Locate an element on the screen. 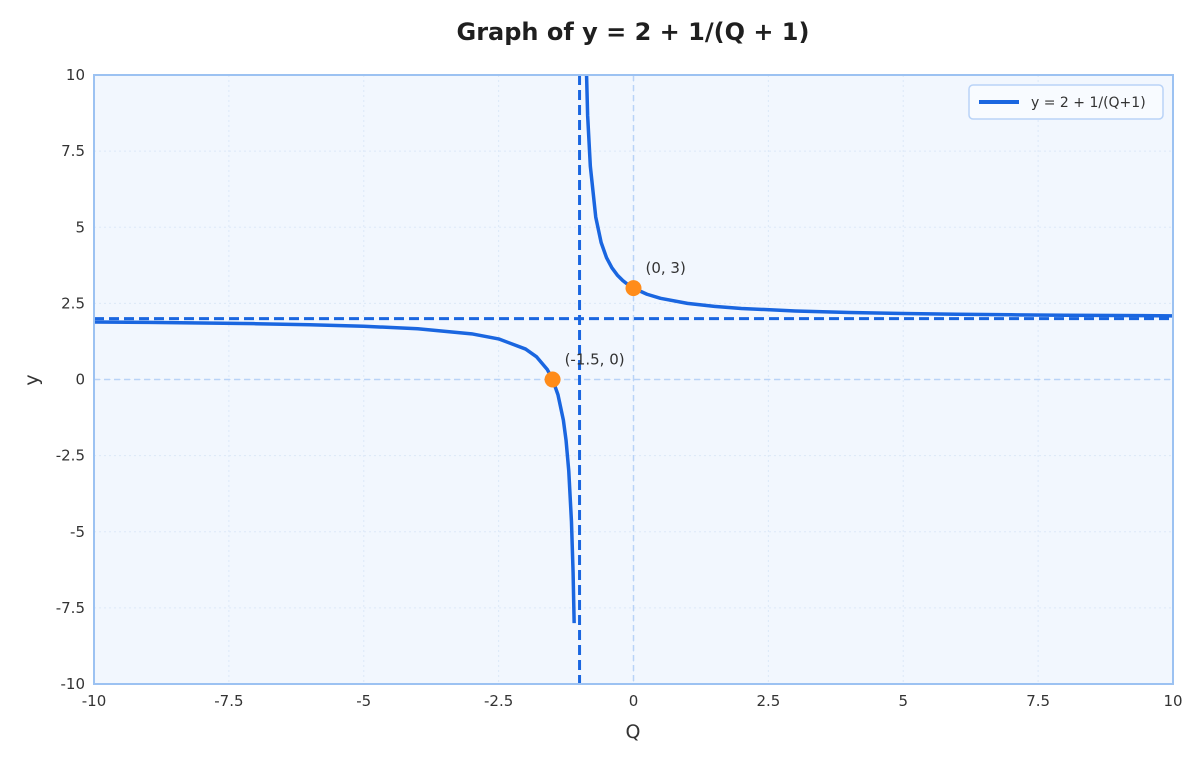  x-tick-label-0: -10 is located at coordinates (94, 701).